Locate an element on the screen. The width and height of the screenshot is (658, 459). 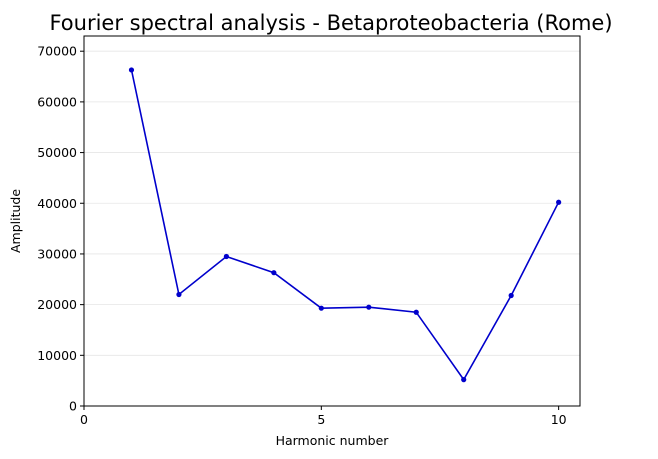
x-axis-label: Harmonic number is located at coordinates (333, 440).